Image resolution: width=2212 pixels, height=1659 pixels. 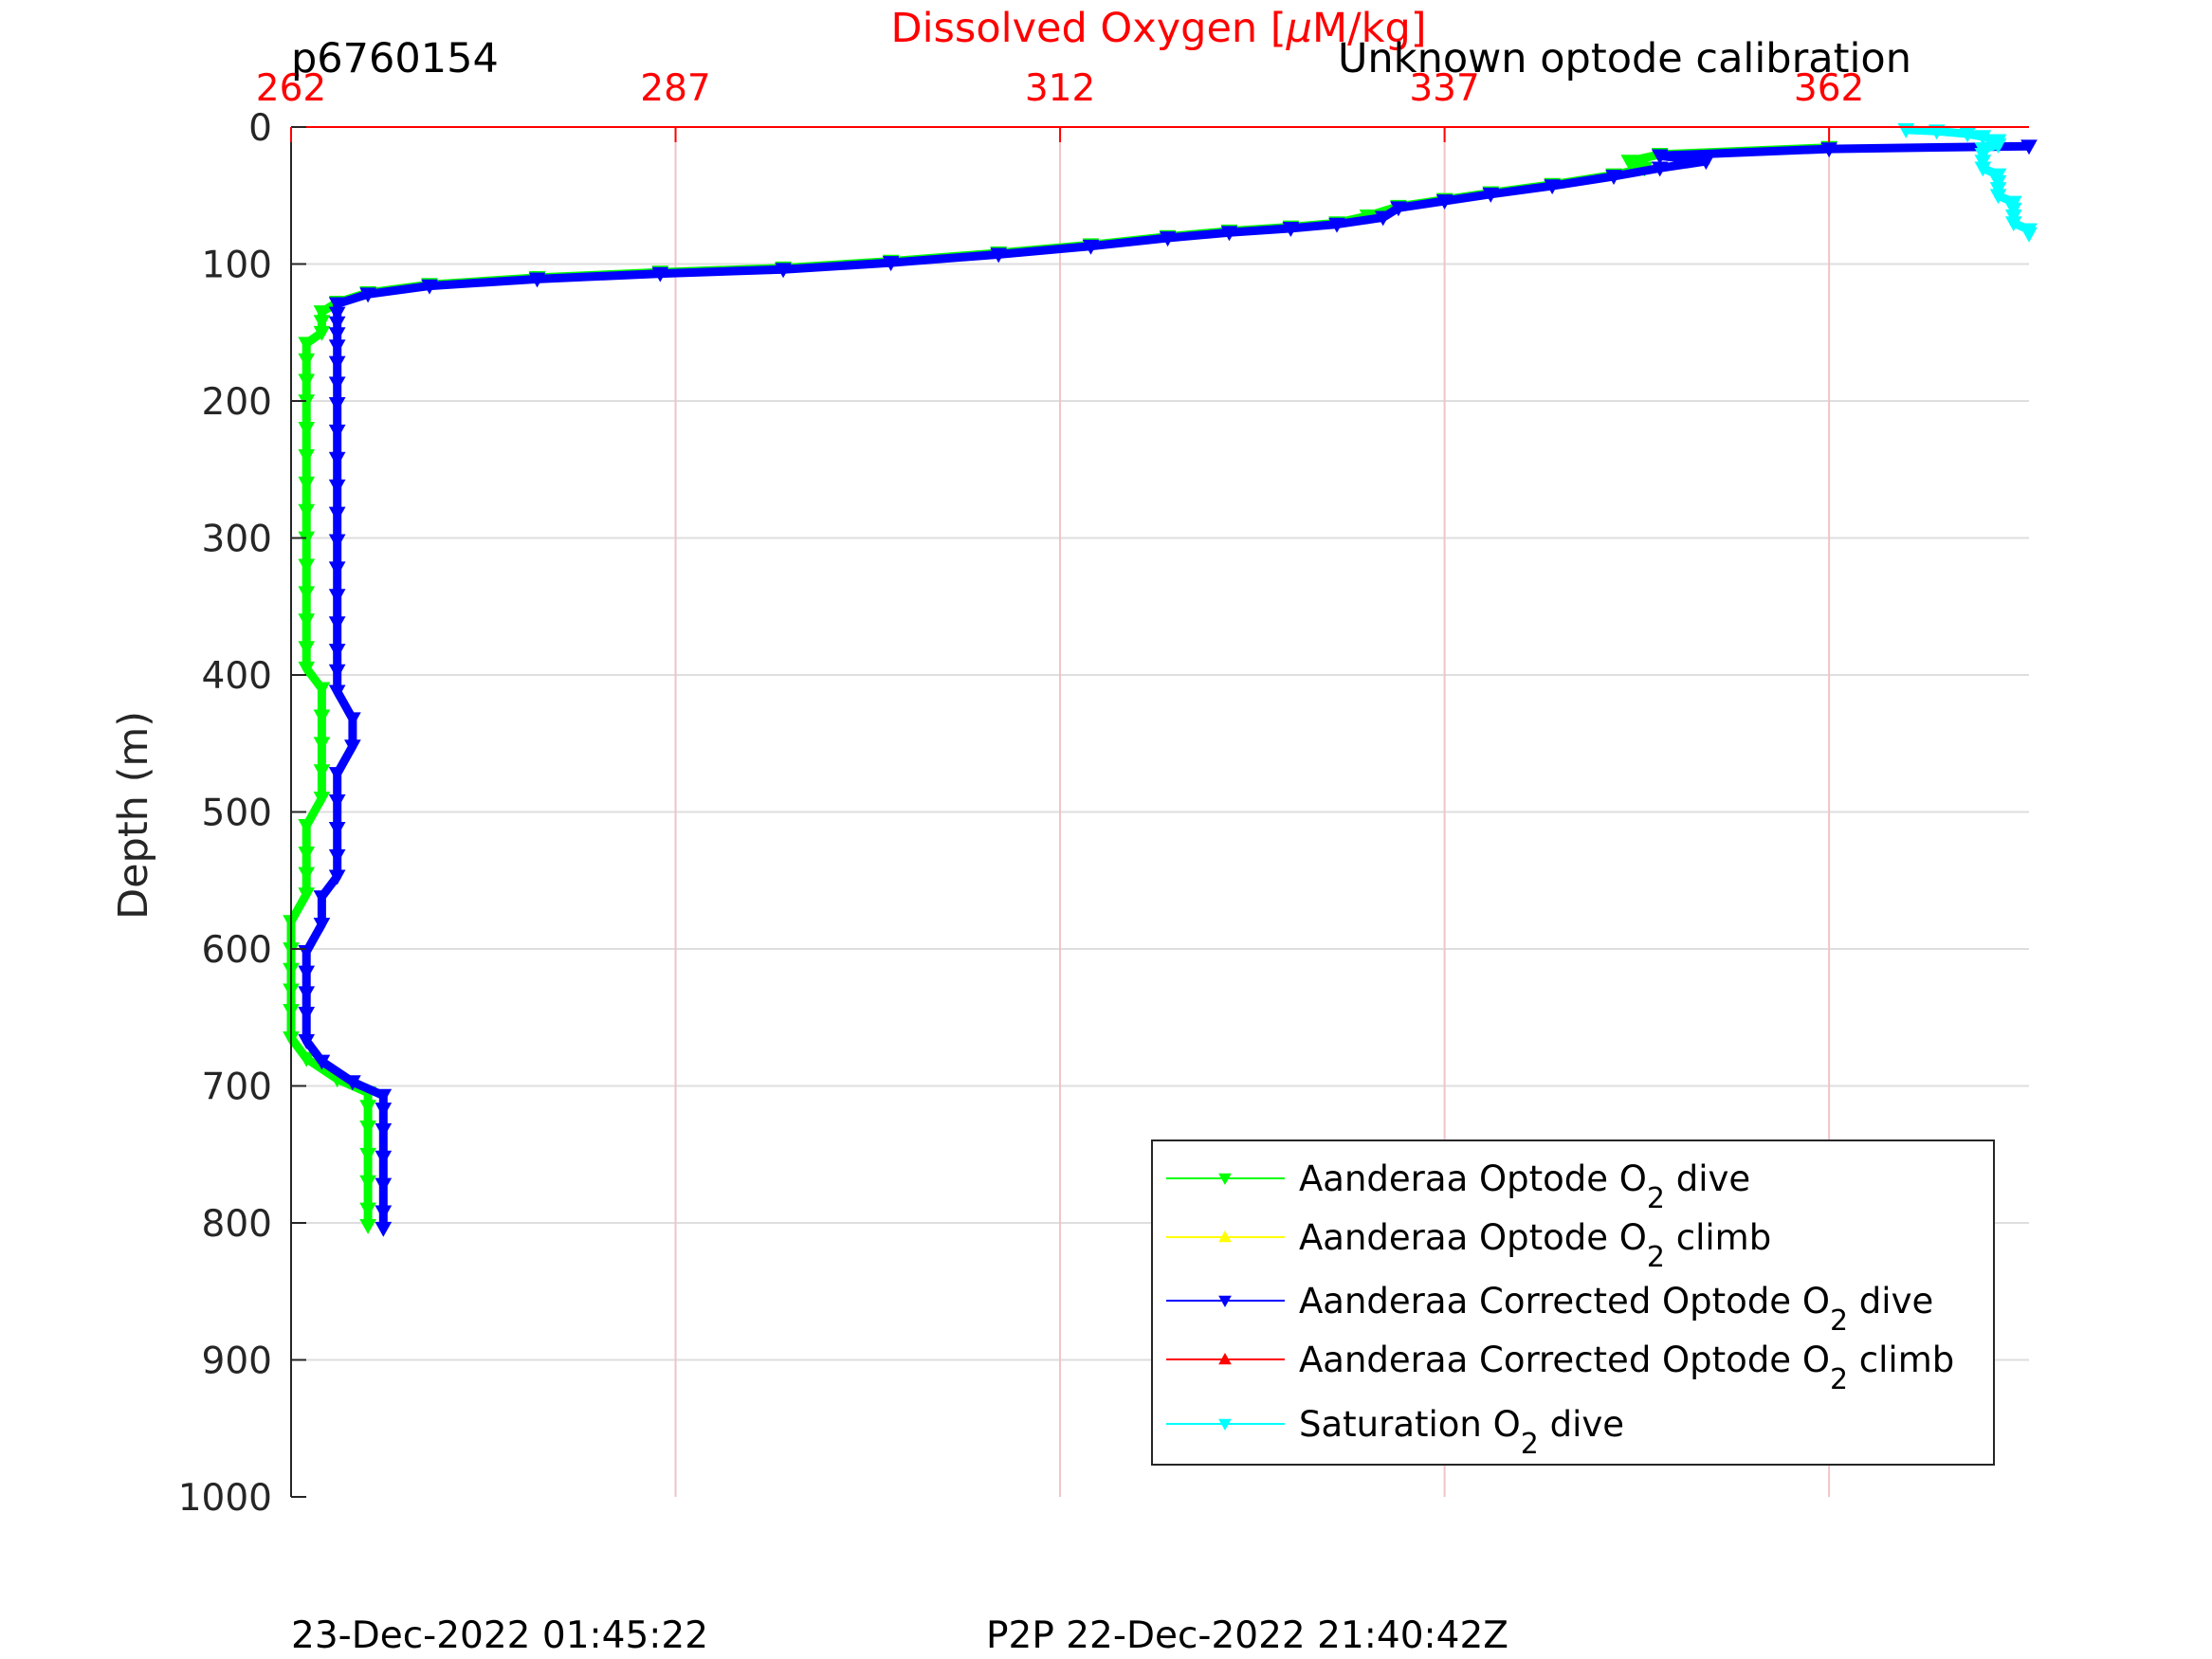 I want to click on footer-left-timestamp: 23-Dec-2022 01:45:22, so click(x=499, y=1635).